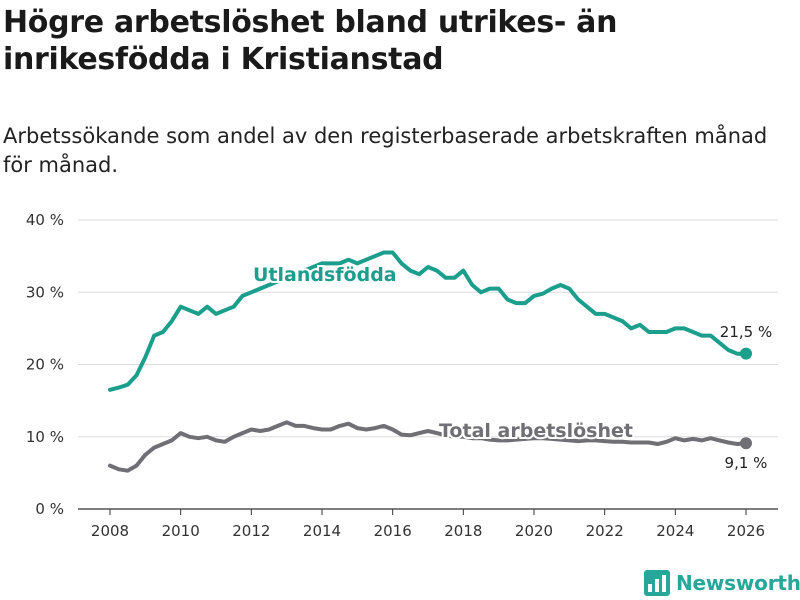 This screenshot has width=800, height=600. What do you see at coordinates (110, 531) in the screenshot?
I see `x-tick-label: 2008` at bounding box center [110, 531].